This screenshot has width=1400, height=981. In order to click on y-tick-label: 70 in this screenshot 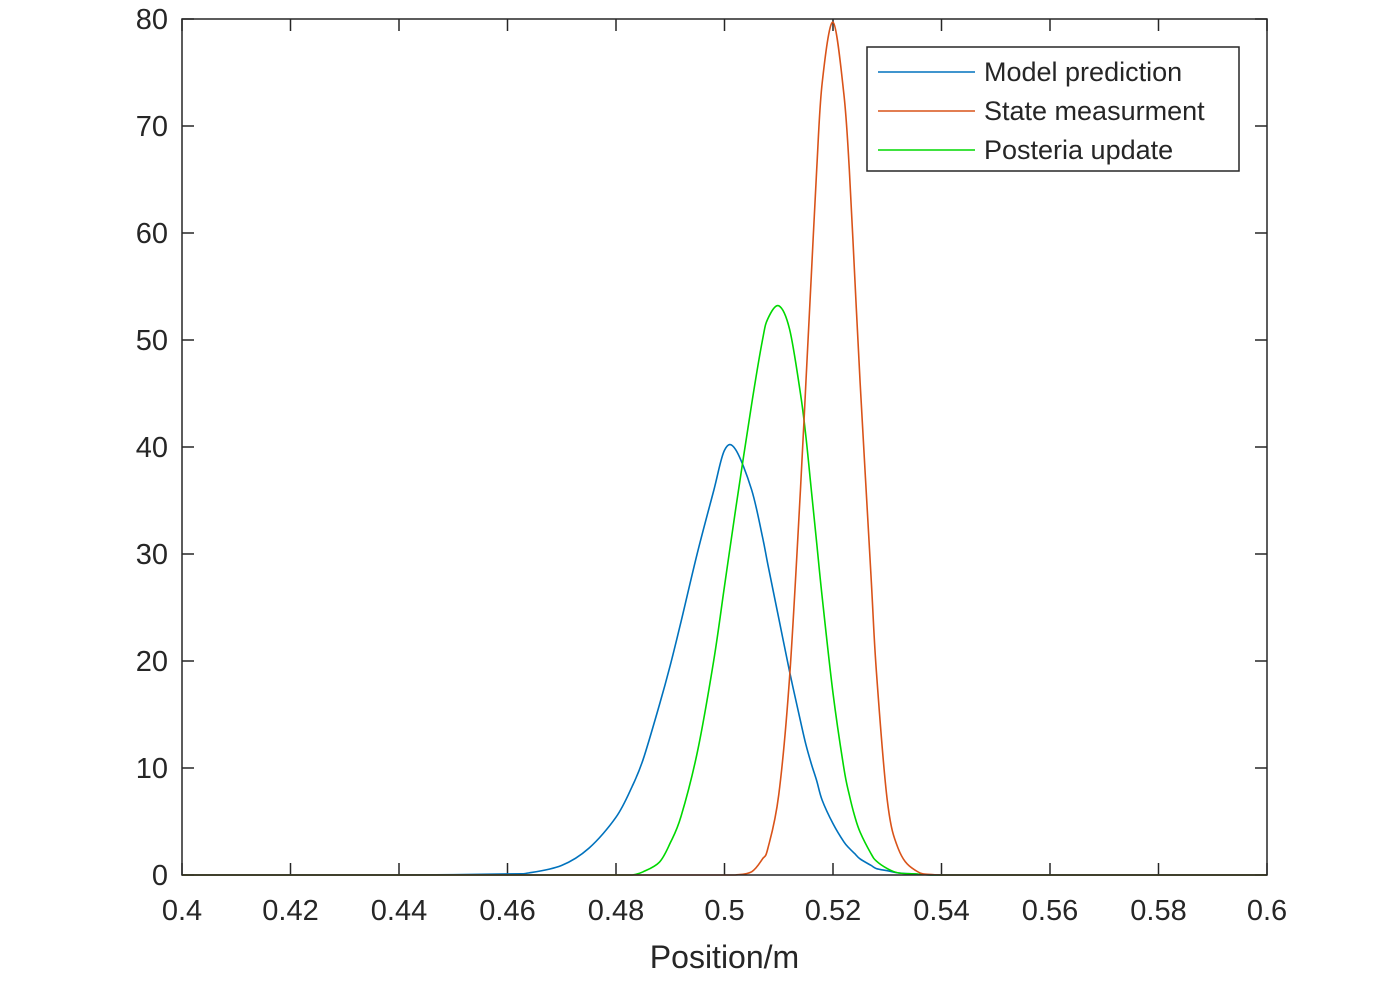, I will do `click(152, 127)`.